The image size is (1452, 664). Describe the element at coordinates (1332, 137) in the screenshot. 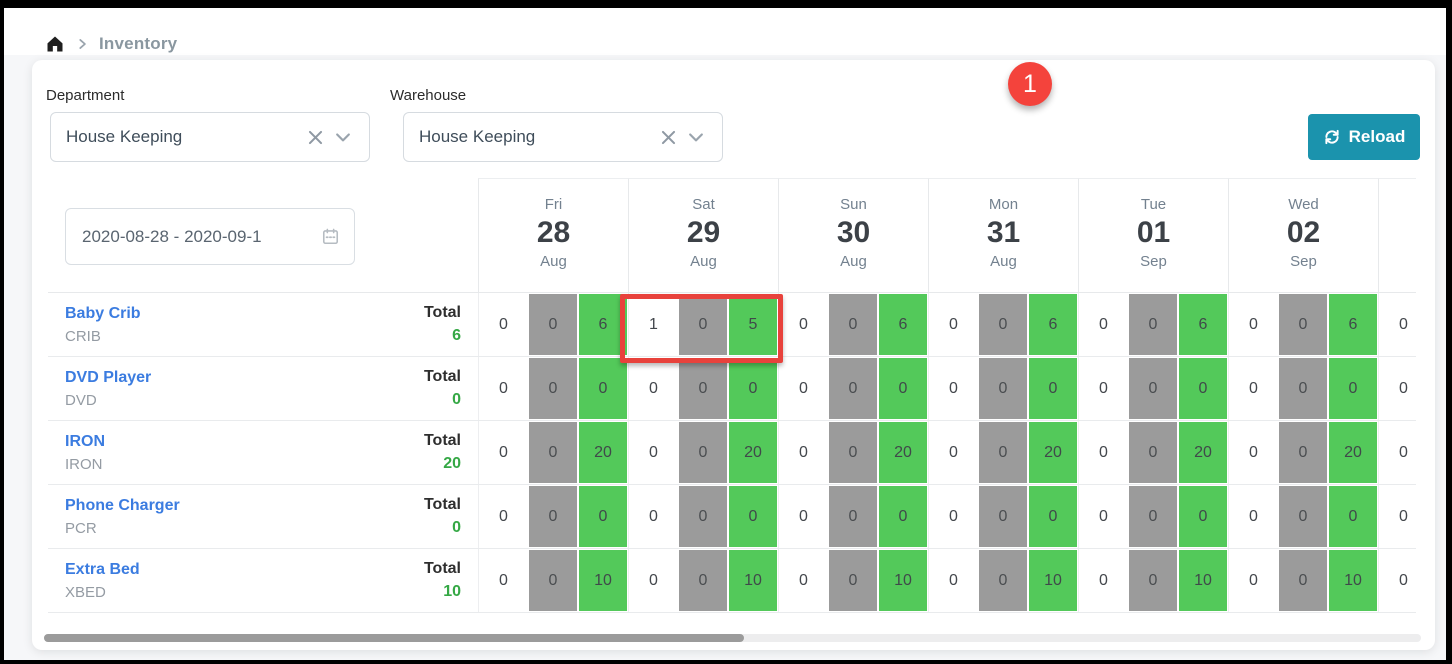

I see `refresh-icon` at that location.